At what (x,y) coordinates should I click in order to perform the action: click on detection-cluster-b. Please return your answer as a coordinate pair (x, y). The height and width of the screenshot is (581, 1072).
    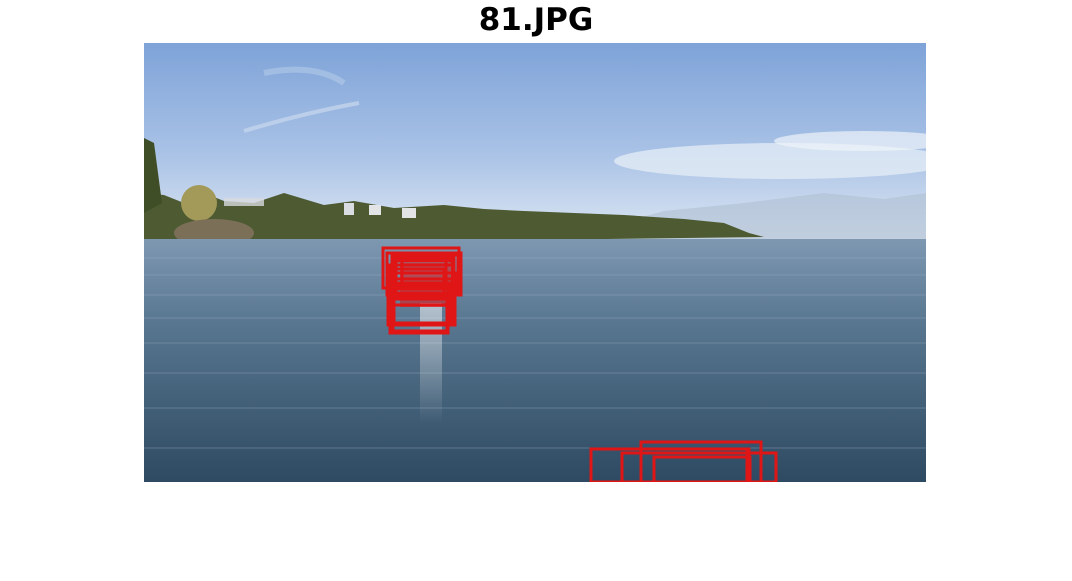
    Looking at the image, I should click on (683, 461).